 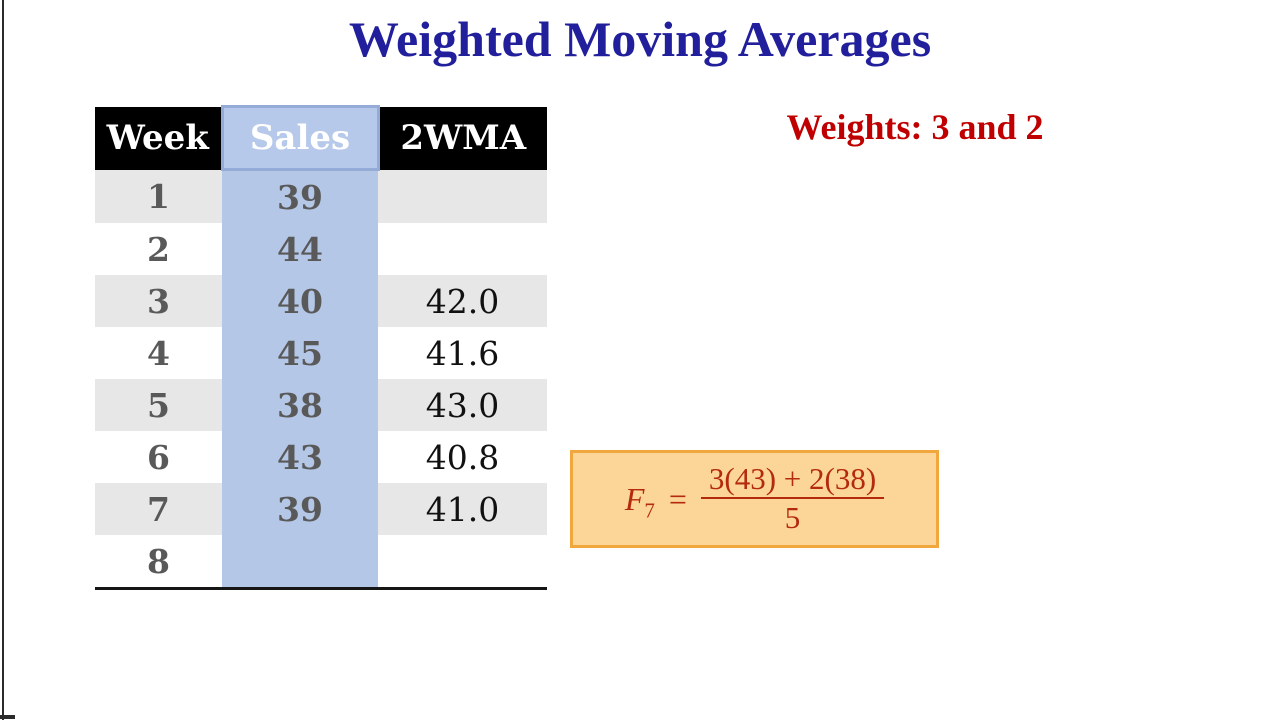 I want to click on table-row: 5 38 43.0, so click(x=321, y=405).